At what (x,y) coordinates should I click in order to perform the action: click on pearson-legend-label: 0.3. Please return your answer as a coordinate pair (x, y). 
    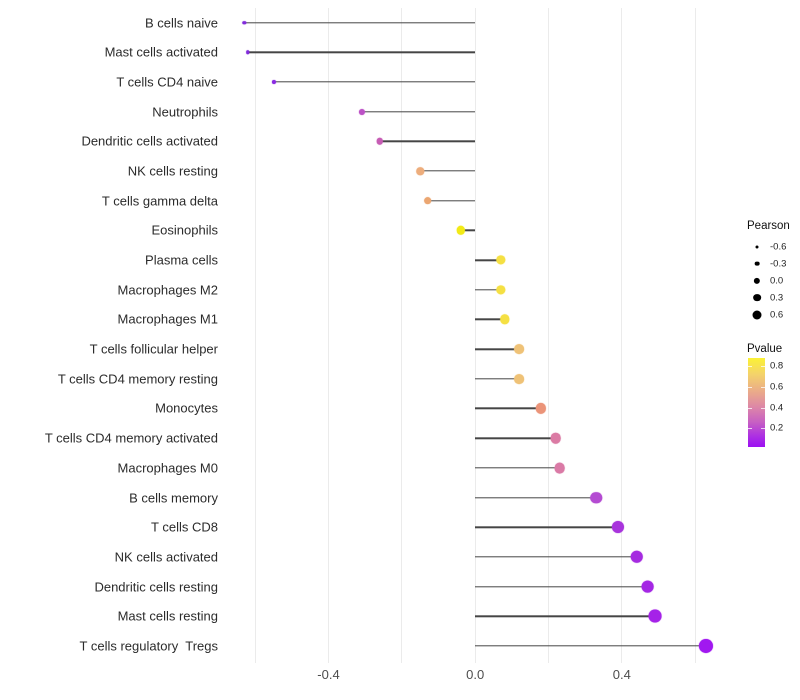
    Looking at the image, I should click on (777, 297).